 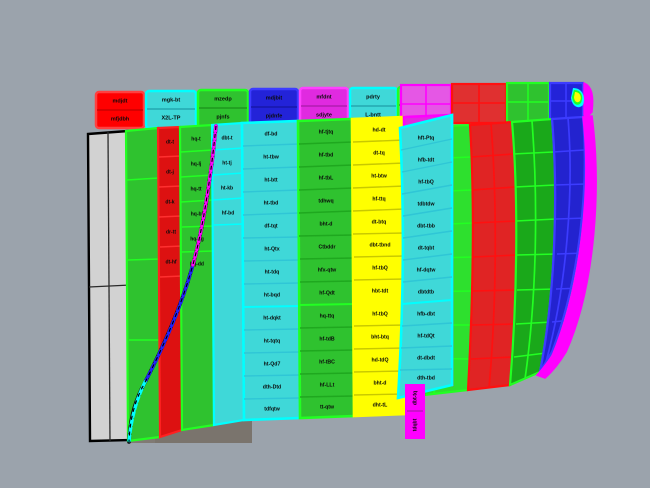 I want to click on spline-segment-magenta, so click(x=204, y=197).